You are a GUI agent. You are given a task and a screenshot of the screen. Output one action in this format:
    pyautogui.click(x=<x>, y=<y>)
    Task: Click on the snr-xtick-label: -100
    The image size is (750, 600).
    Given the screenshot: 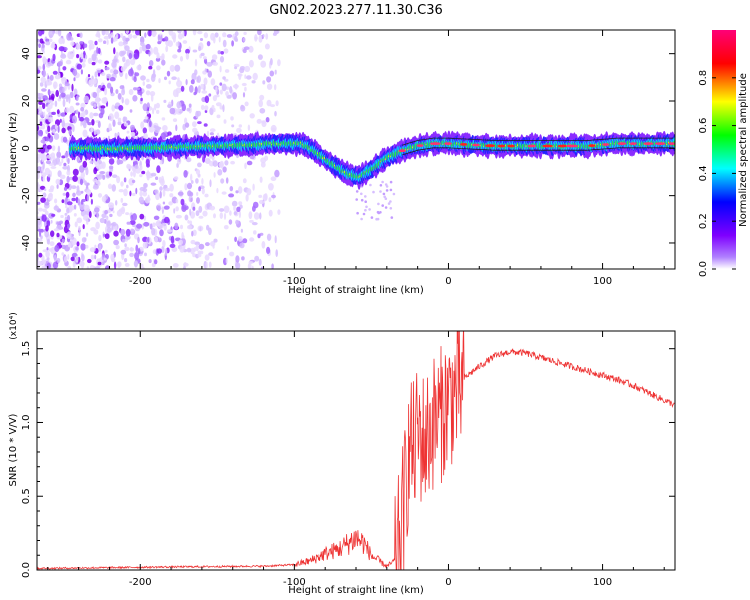 What is the action you would take?
    pyautogui.click(x=294, y=582)
    